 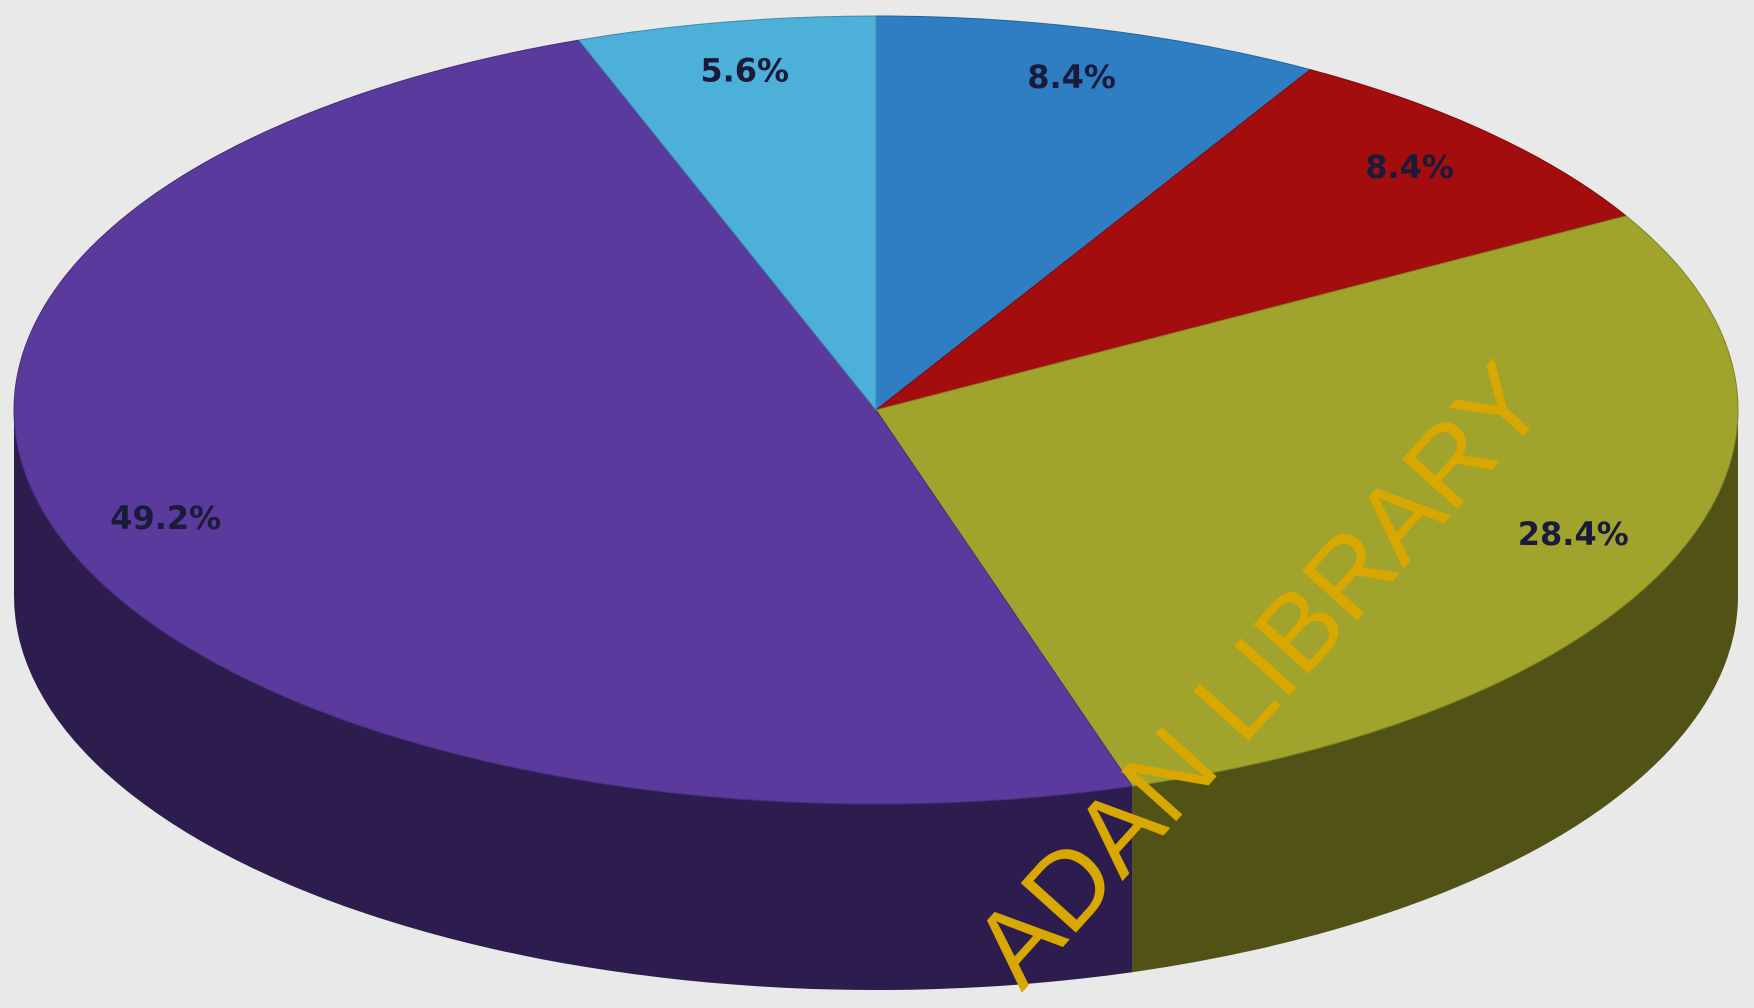 What do you see at coordinates (1573, 534) in the screenshot?
I see `data-label: 28.4%` at bounding box center [1573, 534].